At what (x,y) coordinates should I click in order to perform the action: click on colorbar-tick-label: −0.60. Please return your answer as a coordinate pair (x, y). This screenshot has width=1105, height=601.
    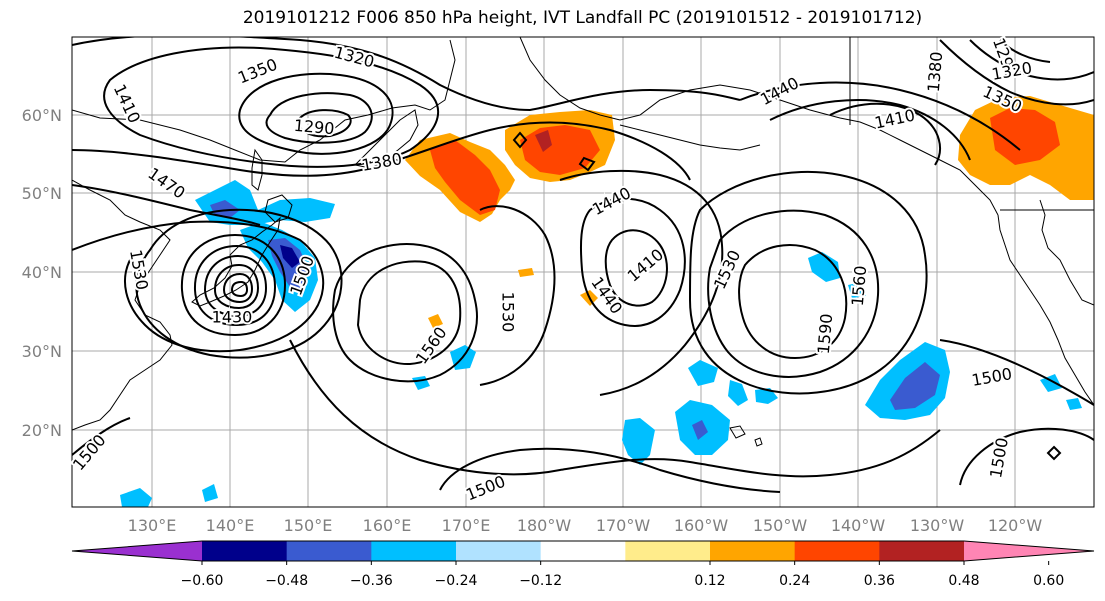
    Looking at the image, I should click on (202, 581).